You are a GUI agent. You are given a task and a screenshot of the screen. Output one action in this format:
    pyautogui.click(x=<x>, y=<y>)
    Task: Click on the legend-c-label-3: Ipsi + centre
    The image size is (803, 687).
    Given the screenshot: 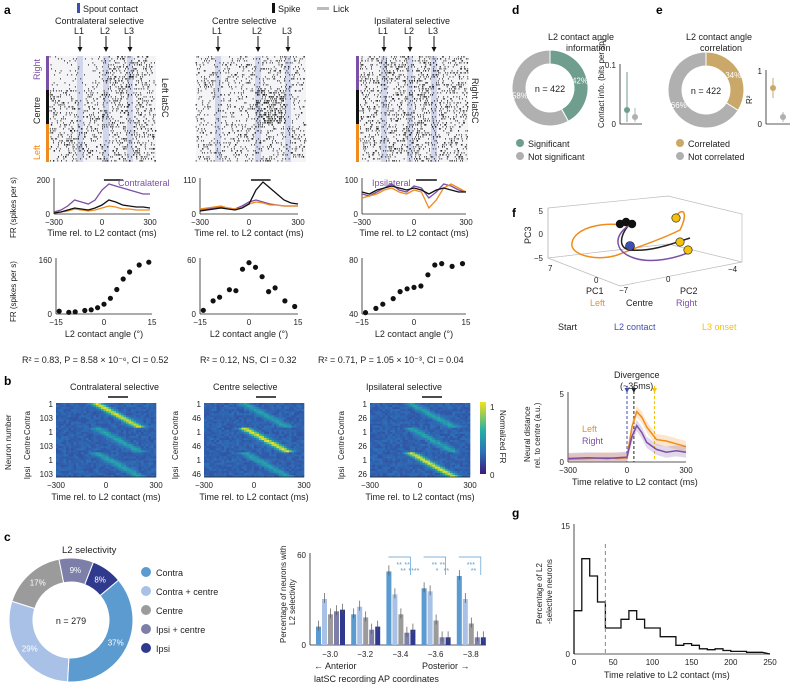 What is the action you would take?
    pyautogui.click(x=180, y=630)
    